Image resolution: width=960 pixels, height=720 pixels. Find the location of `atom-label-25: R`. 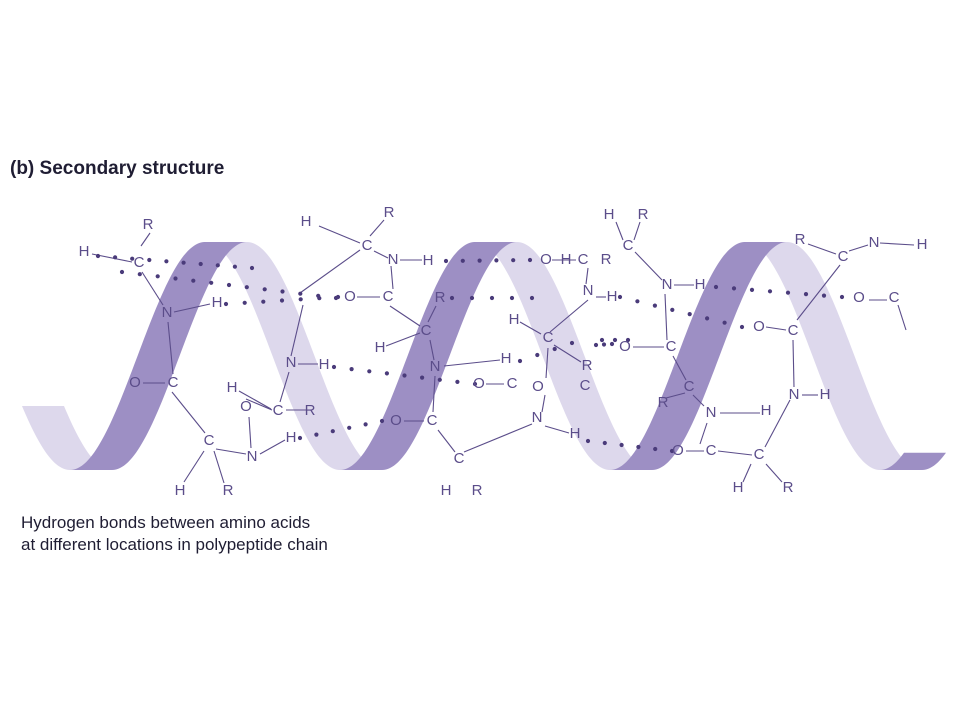

atom-label-25: R is located at coordinates (440, 297).